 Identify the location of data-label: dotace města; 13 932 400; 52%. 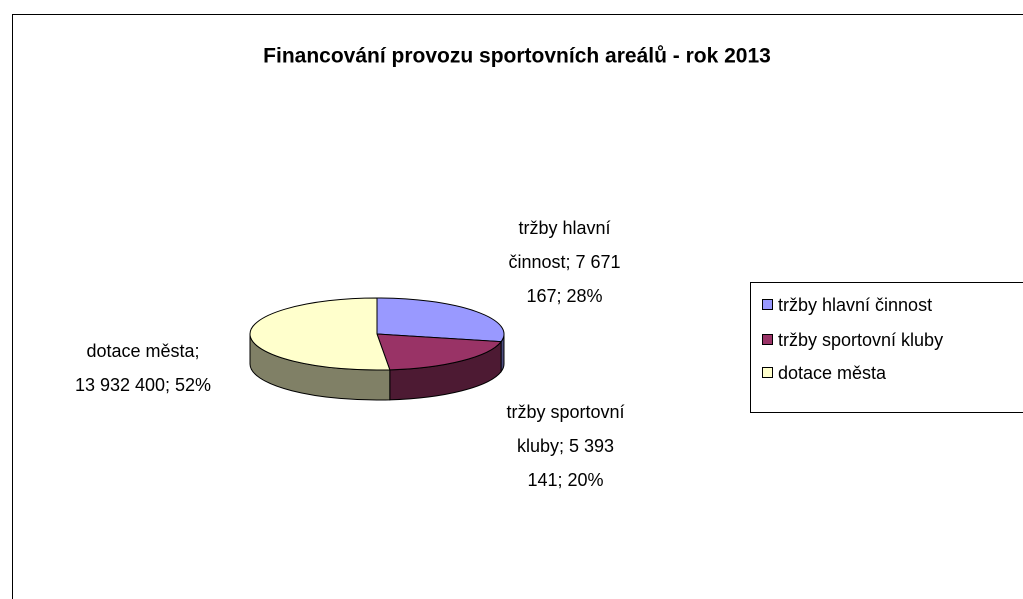
(143, 368).